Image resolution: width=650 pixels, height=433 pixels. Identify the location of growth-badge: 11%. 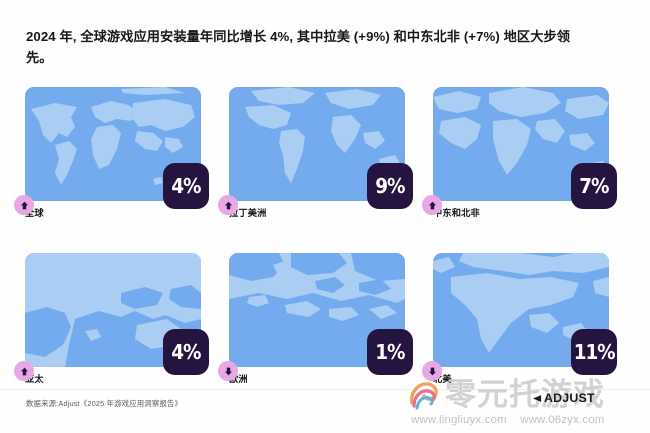
(594, 352).